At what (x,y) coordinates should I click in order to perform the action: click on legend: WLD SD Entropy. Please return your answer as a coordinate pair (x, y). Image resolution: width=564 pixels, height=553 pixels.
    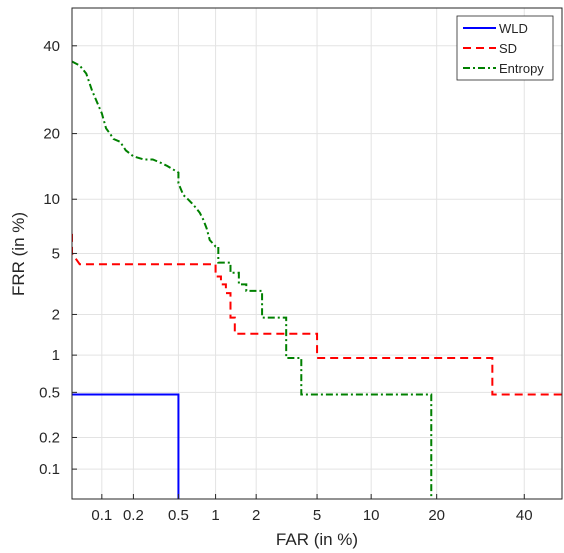
    Looking at the image, I should click on (505, 48).